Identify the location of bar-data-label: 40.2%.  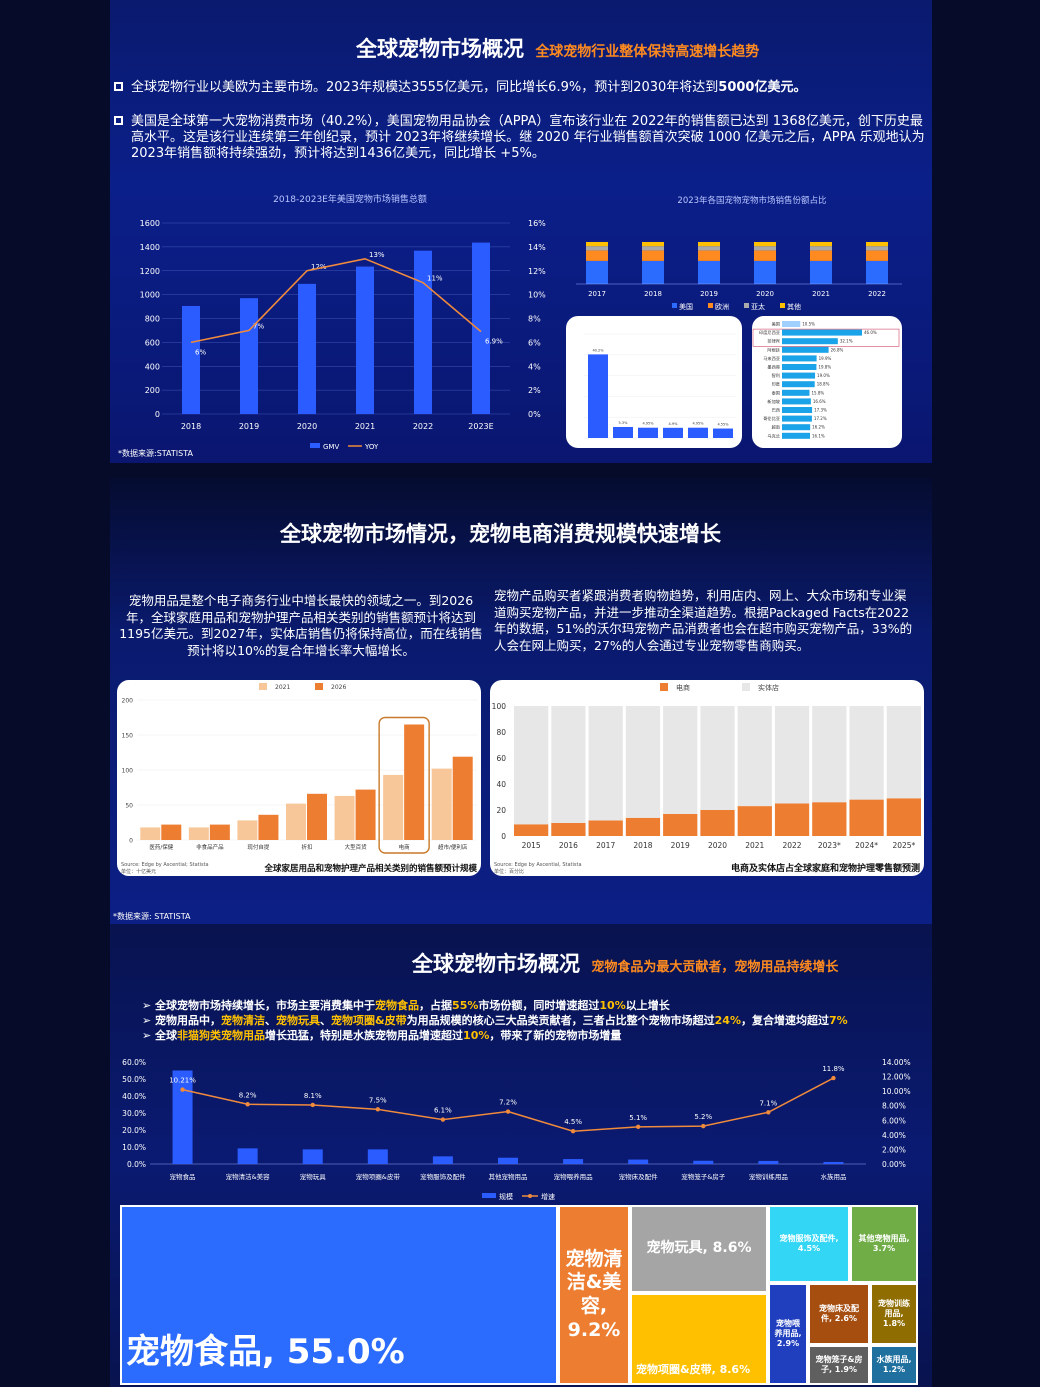
(598, 350).